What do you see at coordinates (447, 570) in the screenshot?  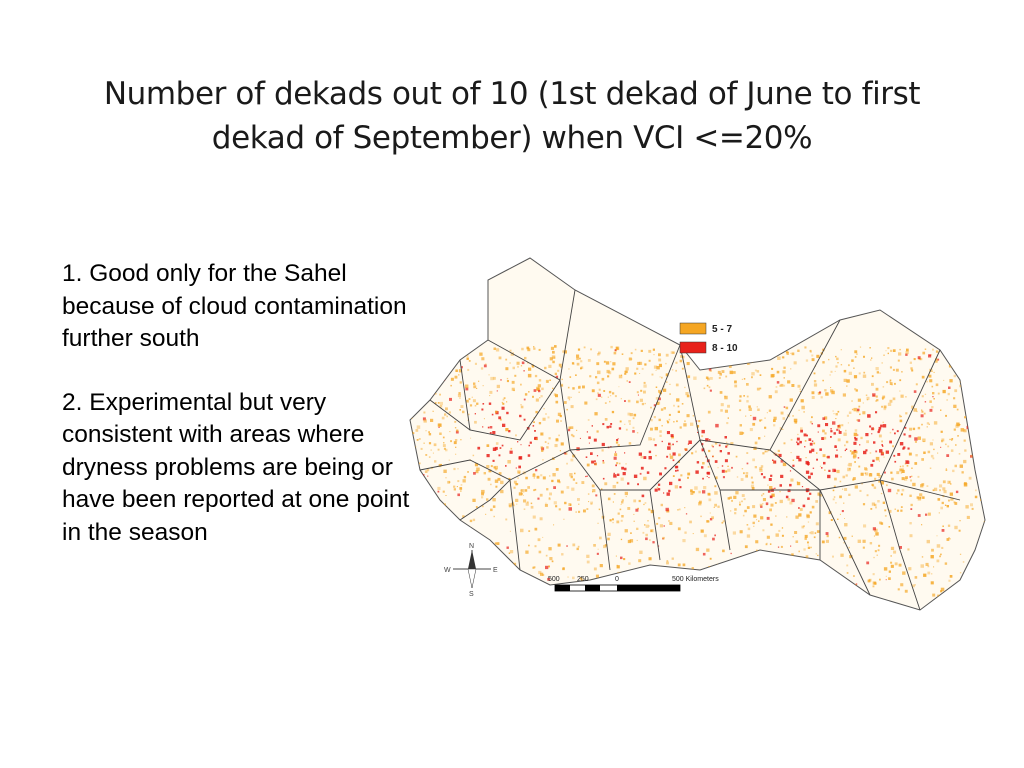 I see `compass-w: W` at bounding box center [447, 570].